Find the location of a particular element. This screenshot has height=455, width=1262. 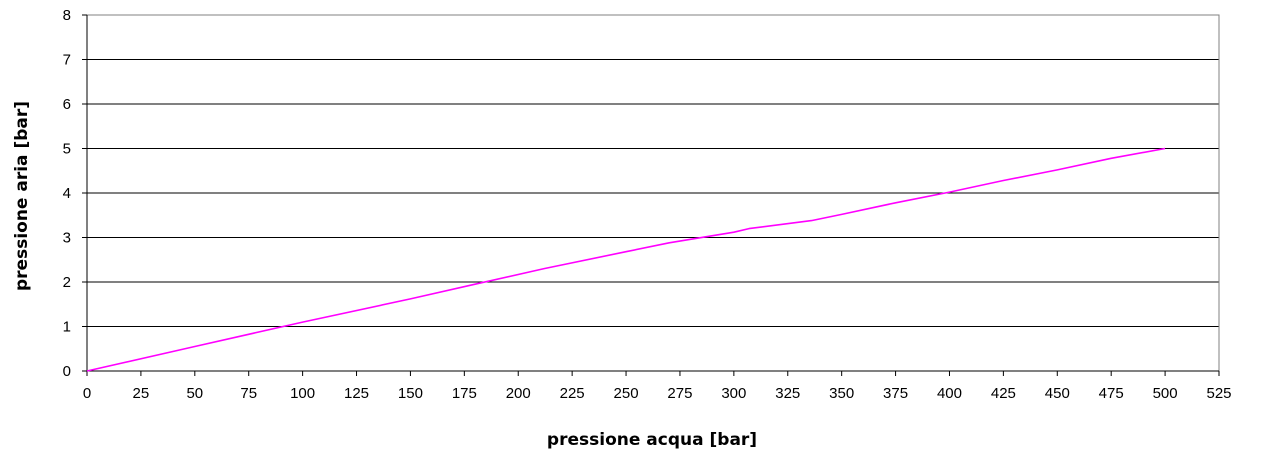

x-tick-label: 200 is located at coordinates (518, 393).